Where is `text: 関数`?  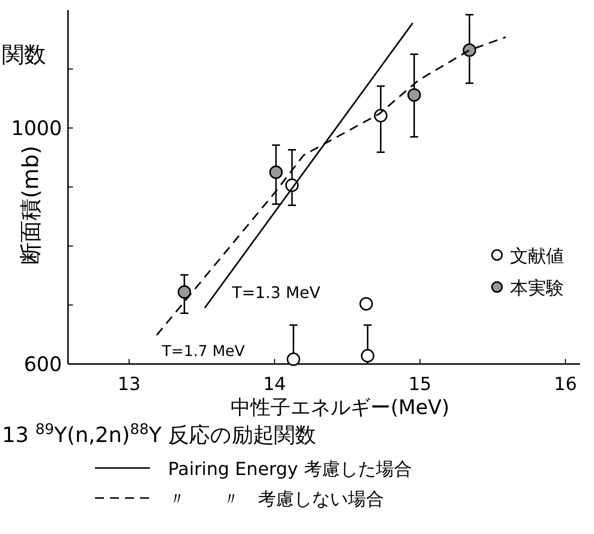 text: 関数 is located at coordinates (24, 55).